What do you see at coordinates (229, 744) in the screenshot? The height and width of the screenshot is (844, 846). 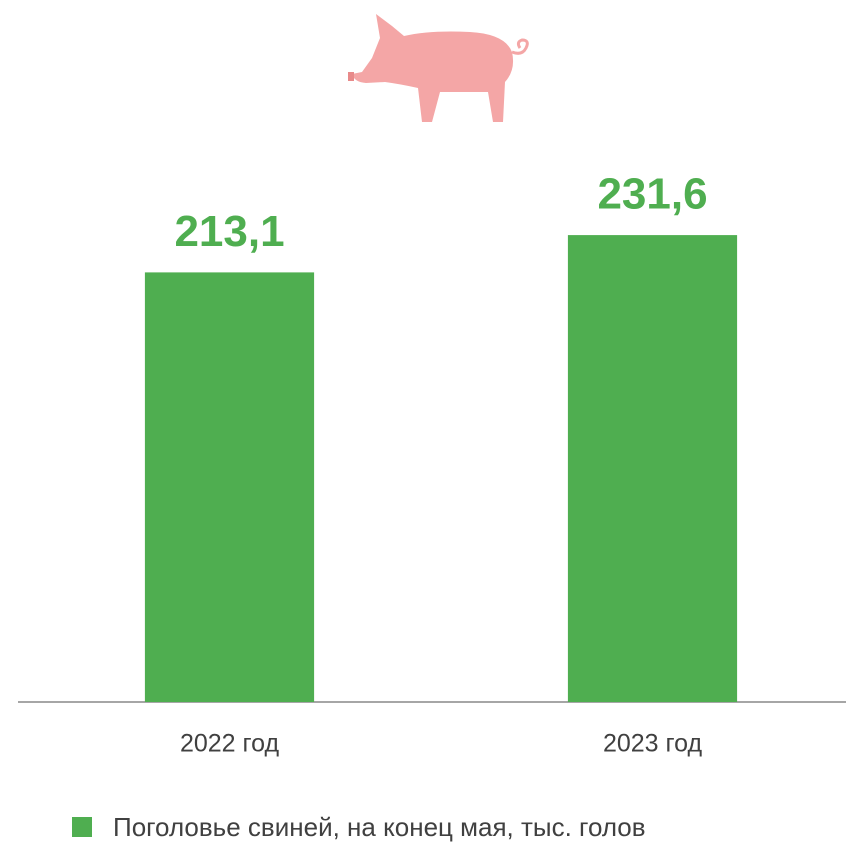 I see `x-tick-label: 2022 год` at bounding box center [229, 744].